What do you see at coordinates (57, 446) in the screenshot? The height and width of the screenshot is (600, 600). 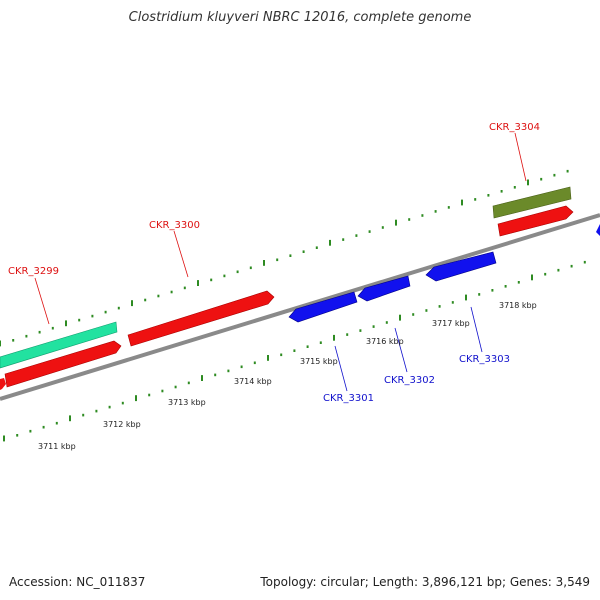 I see `kbp-label-3711: 3711 kbp` at bounding box center [57, 446].